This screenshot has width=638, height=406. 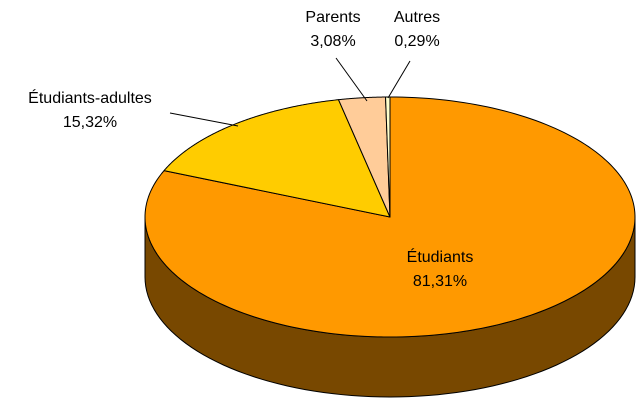 I want to click on slice-label: Parents, so click(x=332, y=17).